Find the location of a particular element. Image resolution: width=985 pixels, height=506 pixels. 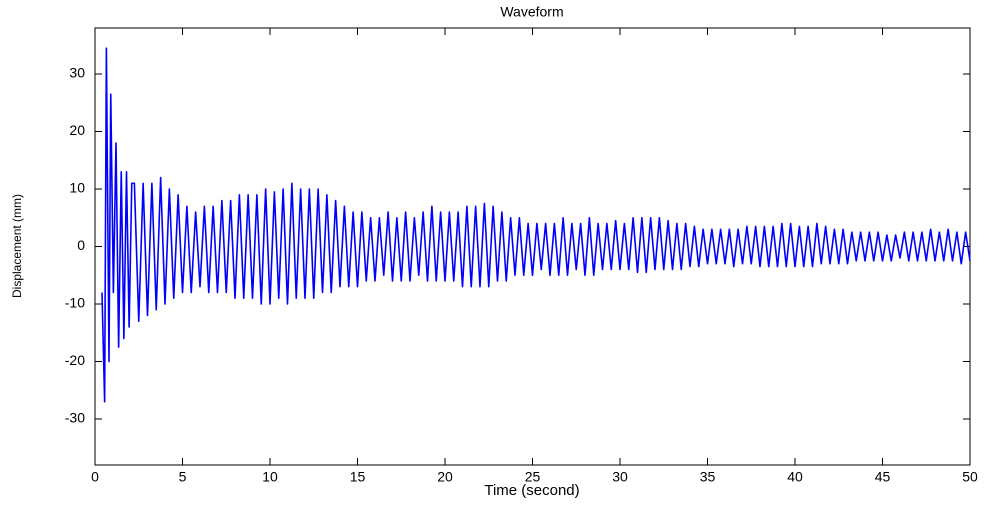

x-tick-label: 40 is located at coordinates (795, 477).